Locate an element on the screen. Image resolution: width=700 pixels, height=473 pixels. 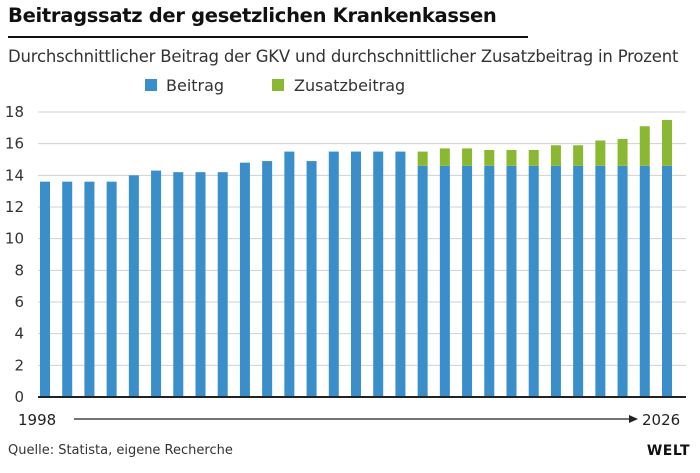
x-start-label: 1998 is located at coordinates (37, 420).